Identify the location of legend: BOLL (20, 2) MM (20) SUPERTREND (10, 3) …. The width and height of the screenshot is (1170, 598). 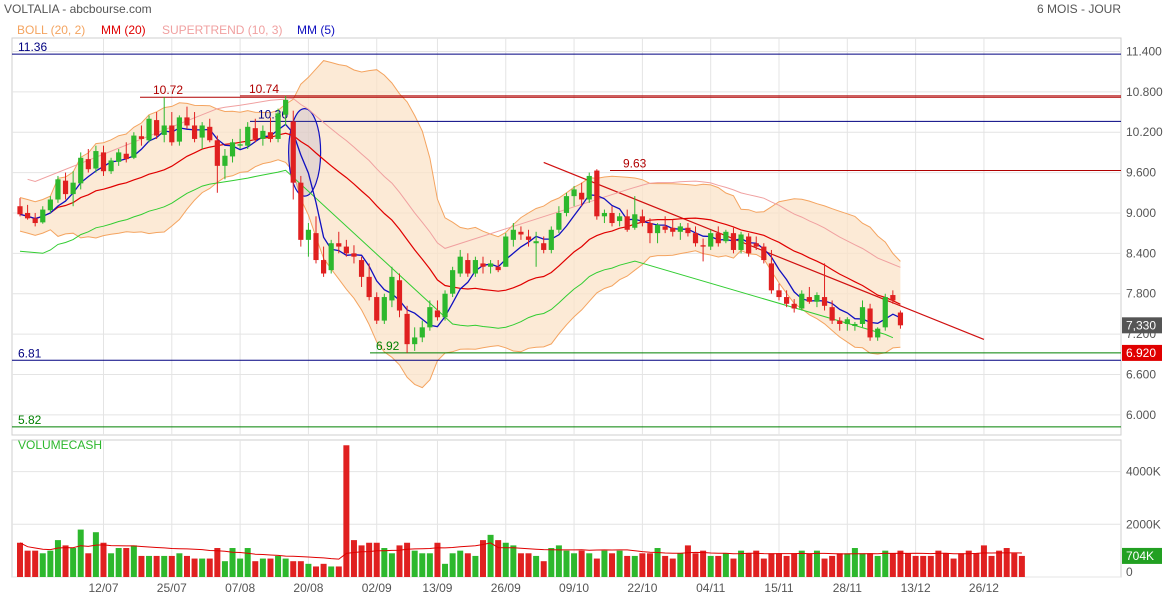
(176, 30).